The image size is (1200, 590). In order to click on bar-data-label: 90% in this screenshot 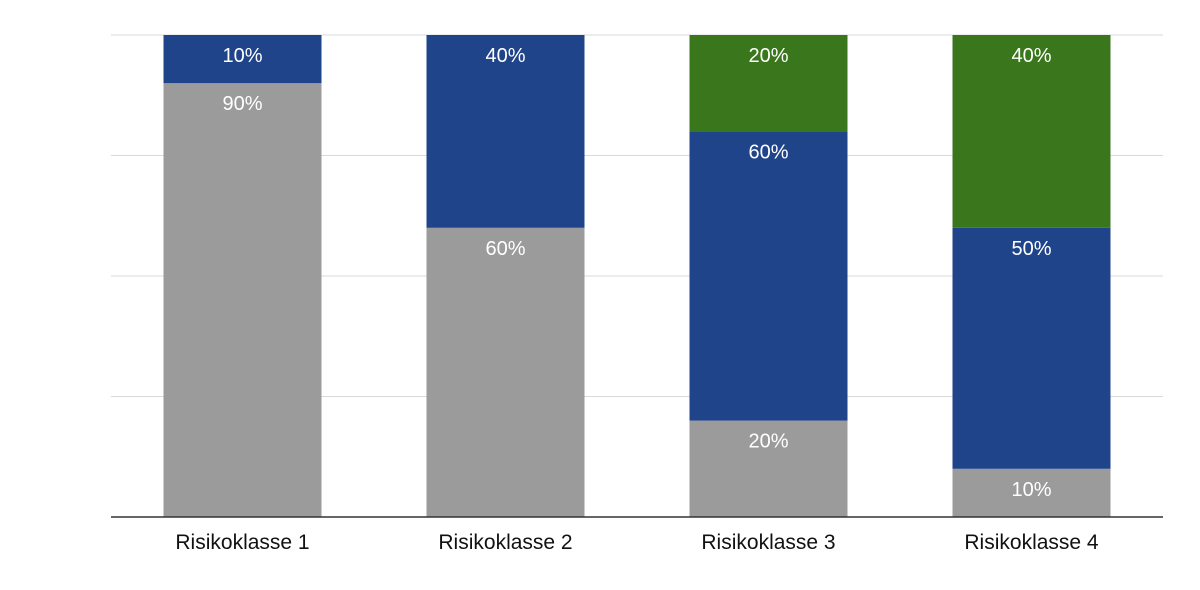, I will do `click(242, 104)`.